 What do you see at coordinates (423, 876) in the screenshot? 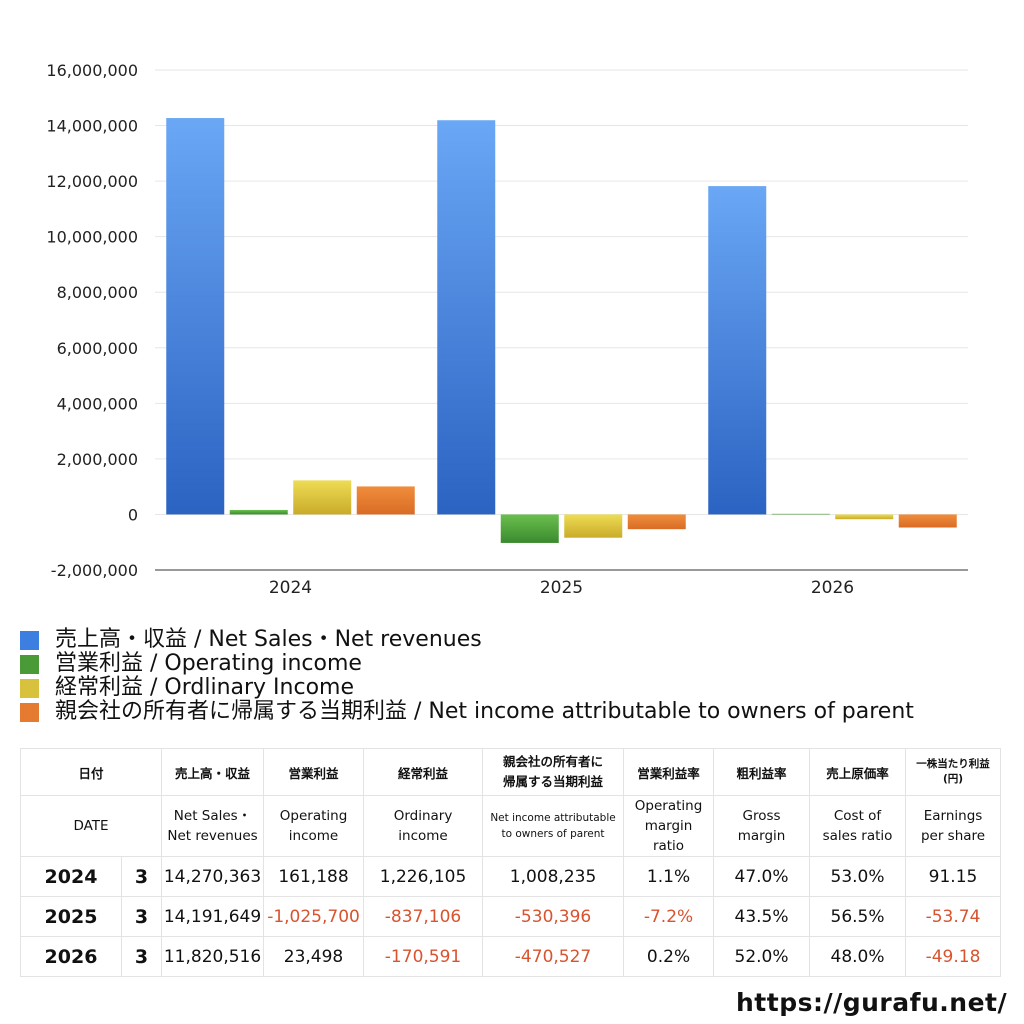
I see `cell-ord: 1,226,105` at bounding box center [423, 876].